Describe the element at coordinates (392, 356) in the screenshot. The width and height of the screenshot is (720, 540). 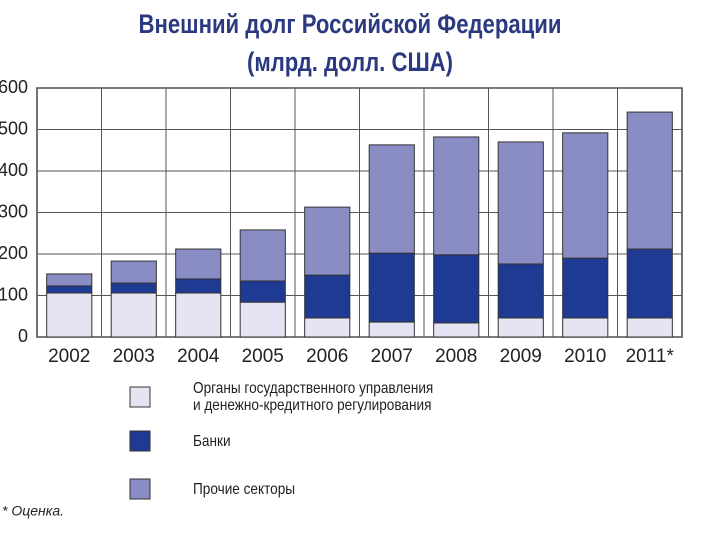
I see `x-tick-label: 2007` at that location.